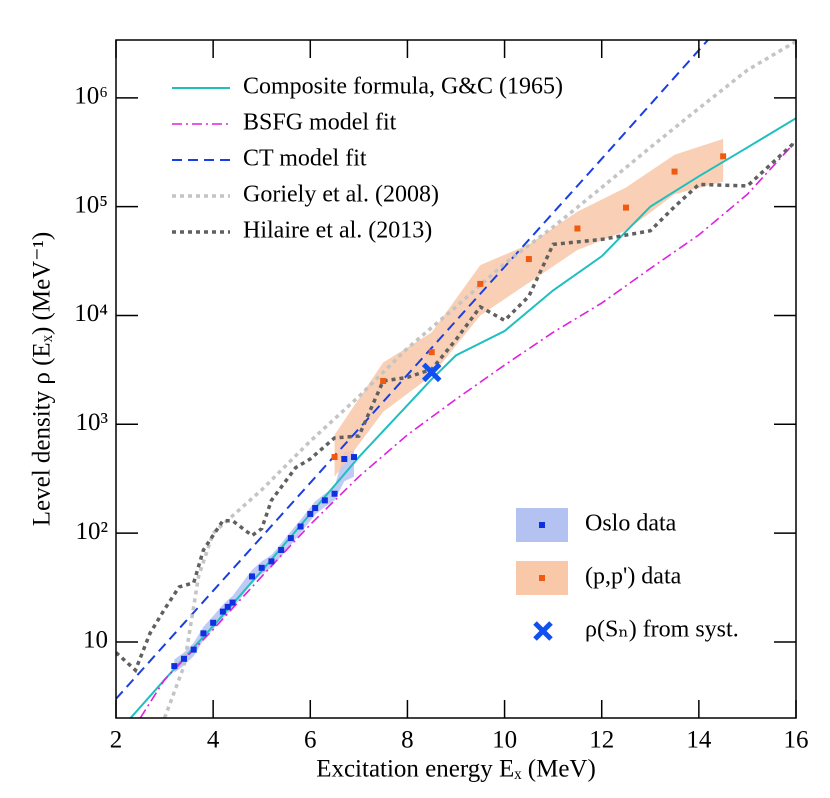  What do you see at coordinates (631, 524) in the screenshot?
I see `legend-label: Oslo data` at bounding box center [631, 524].